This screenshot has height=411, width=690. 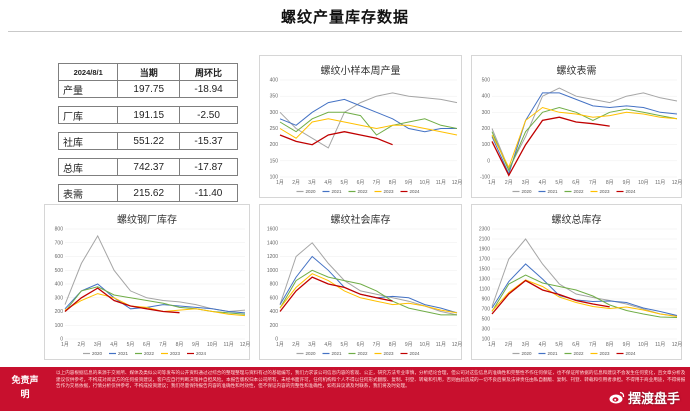 What do you see at coordinates (484, 270) in the screenshot?
I see `y-tick-label: 1500` at bounding box center [484, 270].